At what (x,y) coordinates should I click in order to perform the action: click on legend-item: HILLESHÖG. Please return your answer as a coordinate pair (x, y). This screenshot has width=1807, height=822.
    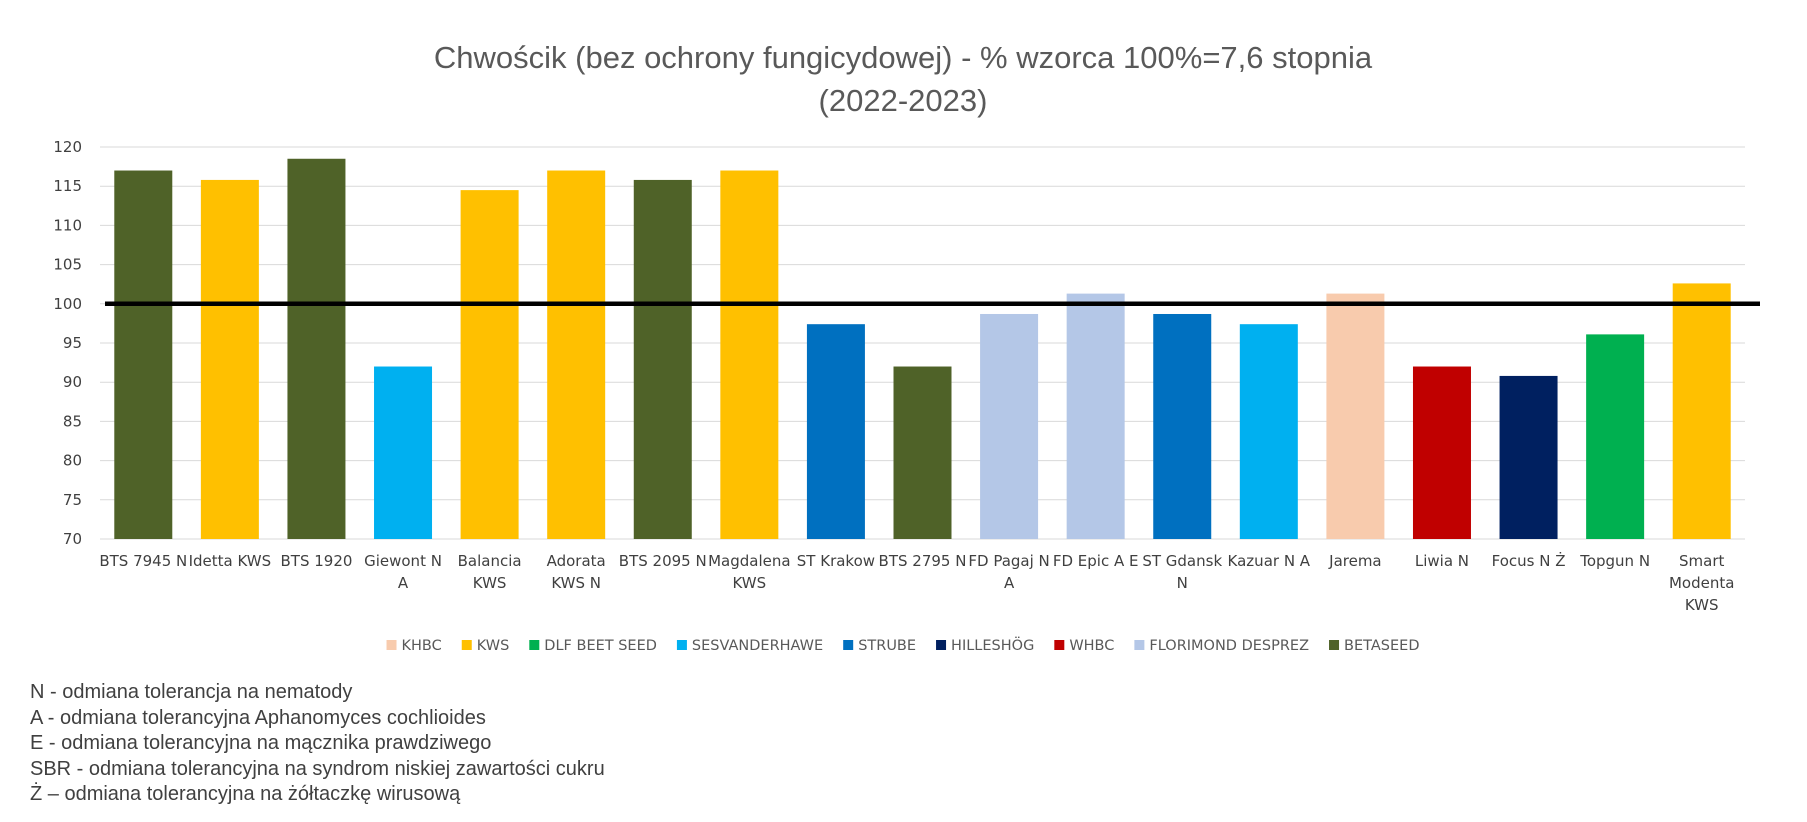
    Looking at the image, I should click on (985, 645).